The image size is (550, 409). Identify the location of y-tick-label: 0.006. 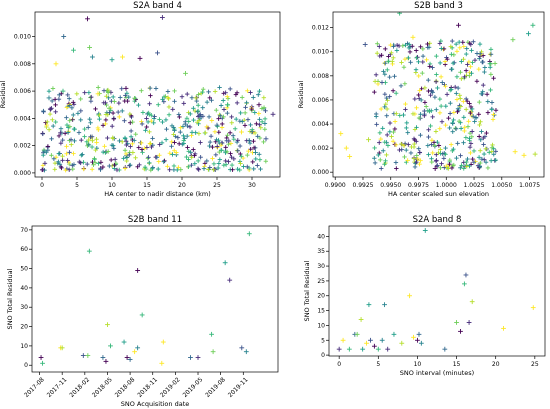
(22, 91).